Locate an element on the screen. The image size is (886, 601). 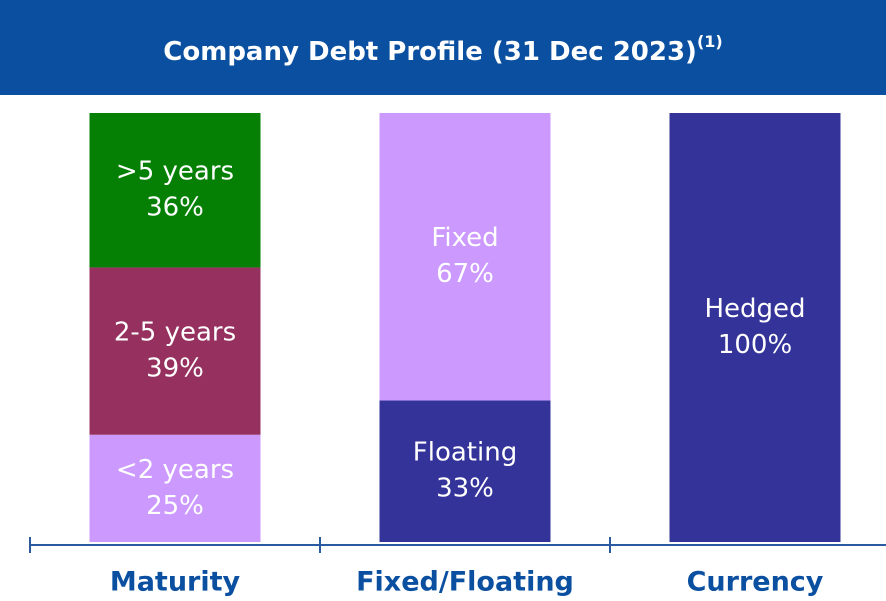
value-label: 67% is located at coordinates (465, 274).